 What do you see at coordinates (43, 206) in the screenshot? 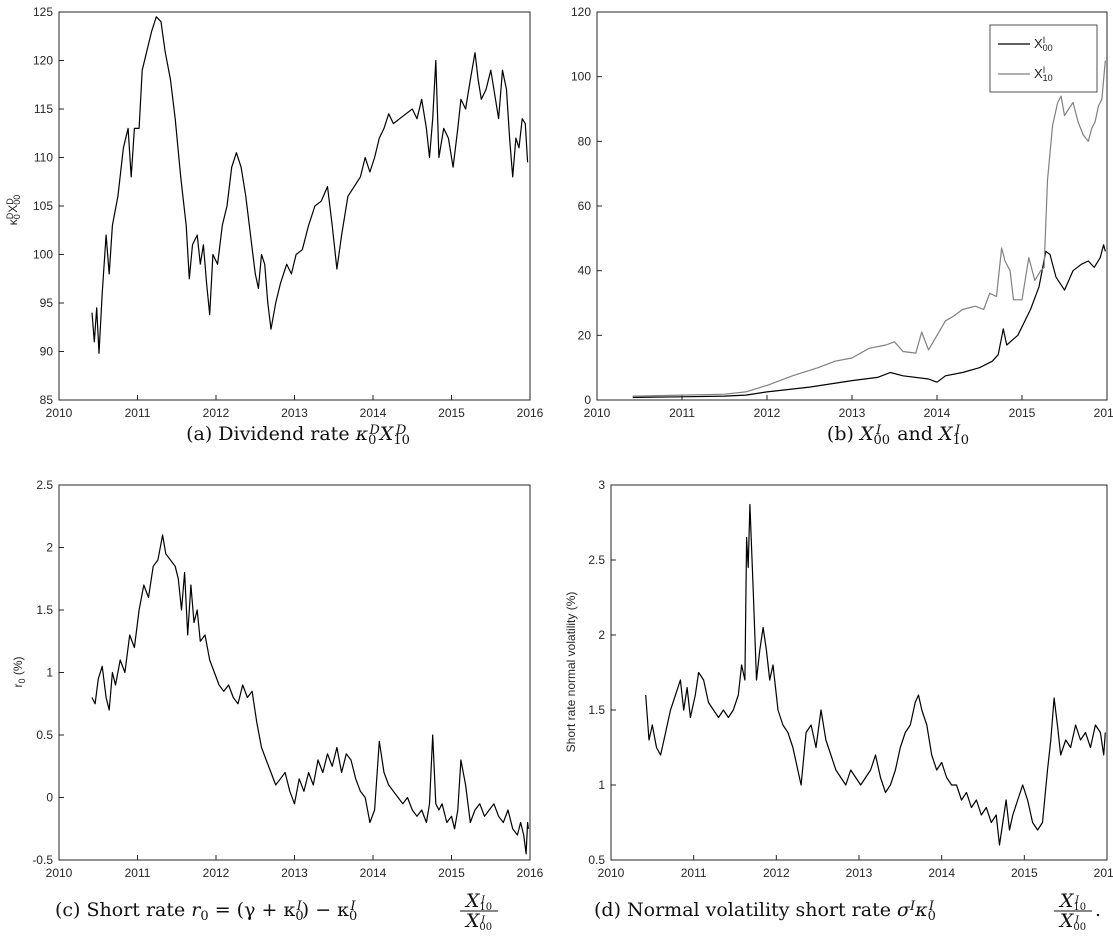
I see `y-tick-label: 105` at bounding box center [43, 206].